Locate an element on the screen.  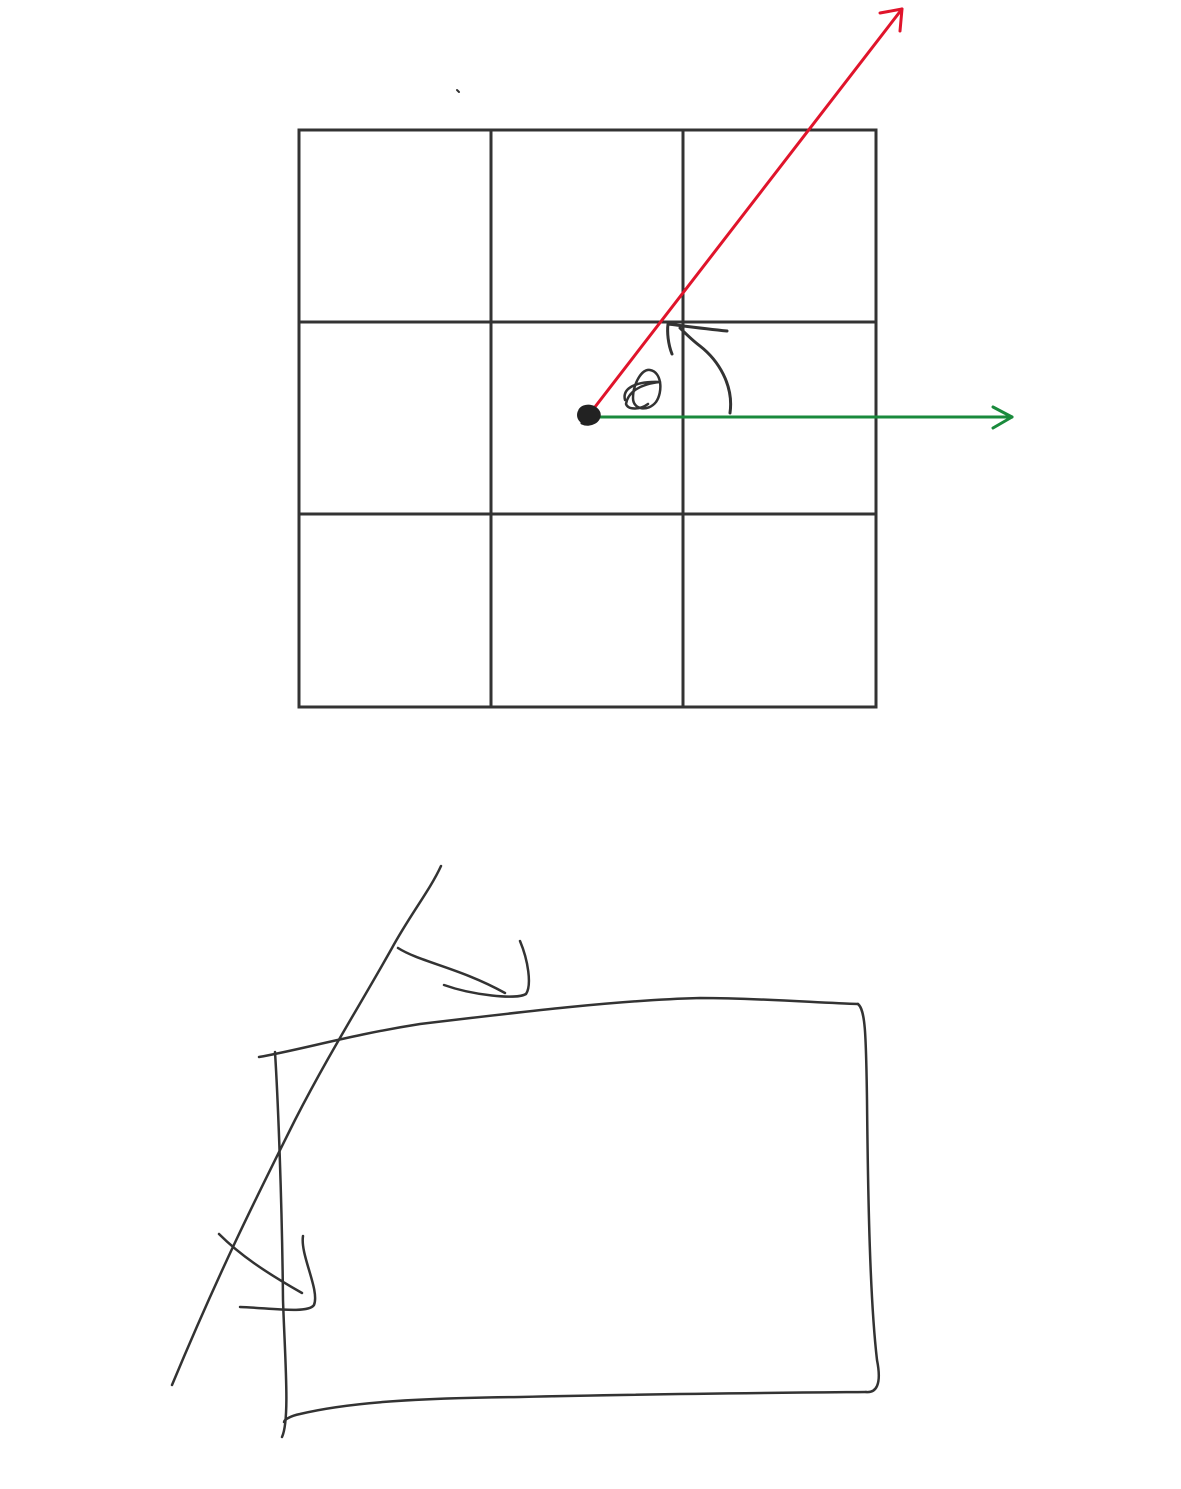
sketch-diagonal-line is located at coordinates (306, 1125).